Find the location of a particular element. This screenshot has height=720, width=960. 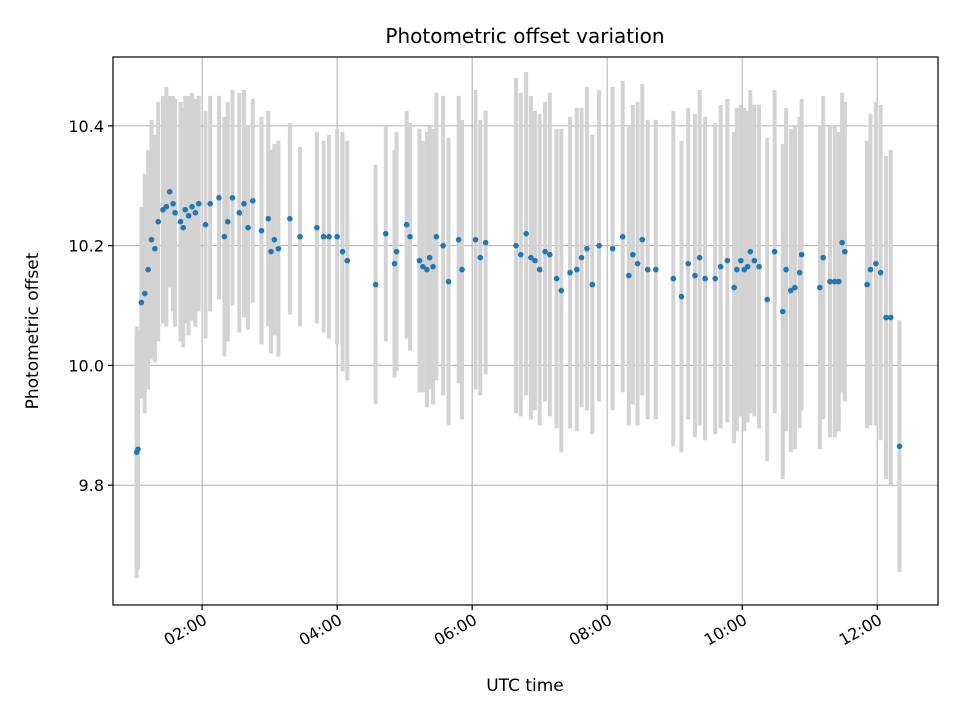

x-axis-title: UTC time is located at coordinates (525, 686).